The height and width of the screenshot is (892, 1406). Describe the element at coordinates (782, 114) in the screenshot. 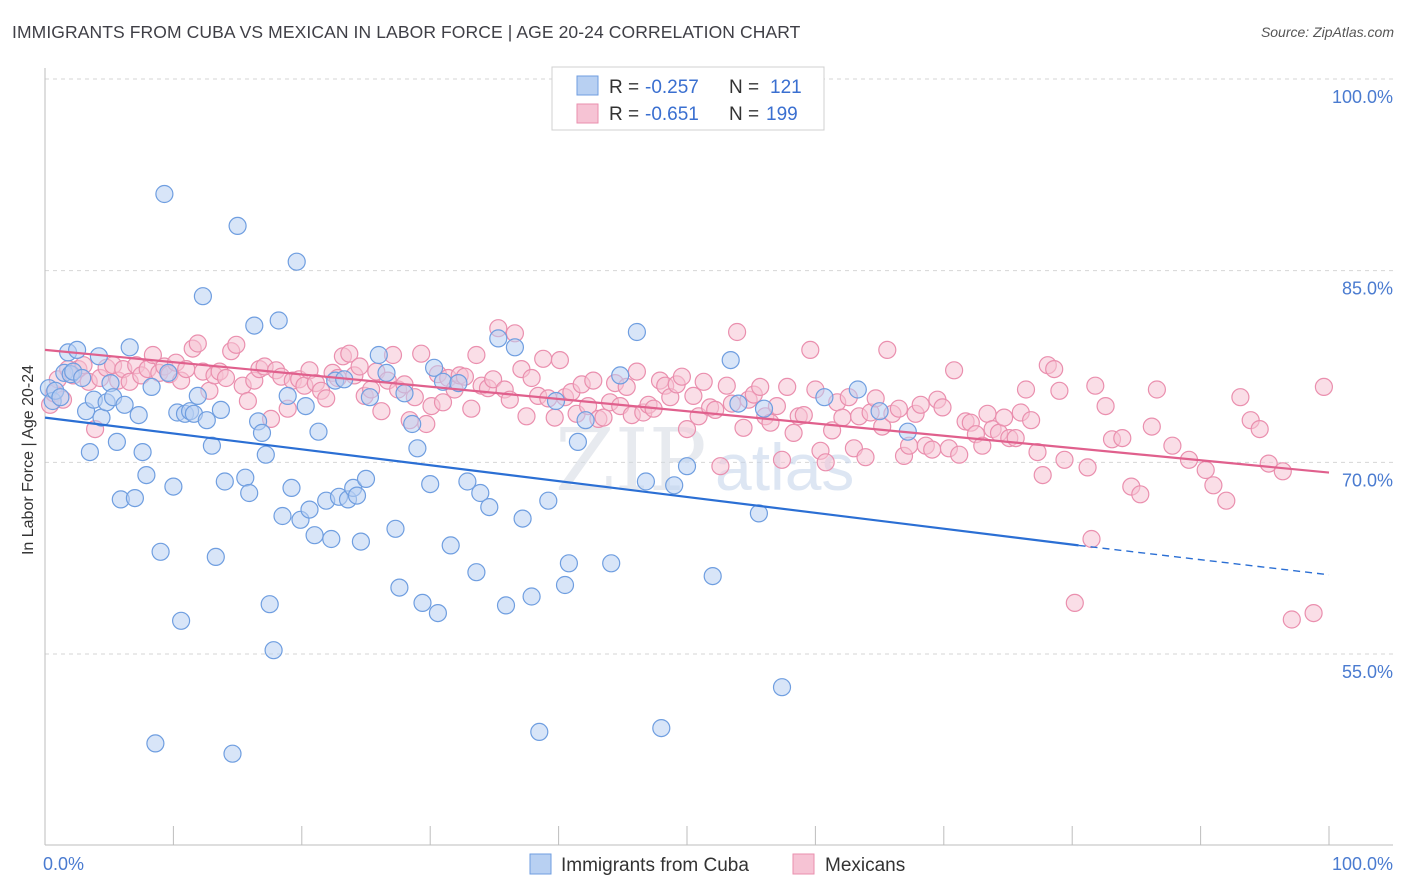

I see `legend-n-value-mexicans: 199` at that location.